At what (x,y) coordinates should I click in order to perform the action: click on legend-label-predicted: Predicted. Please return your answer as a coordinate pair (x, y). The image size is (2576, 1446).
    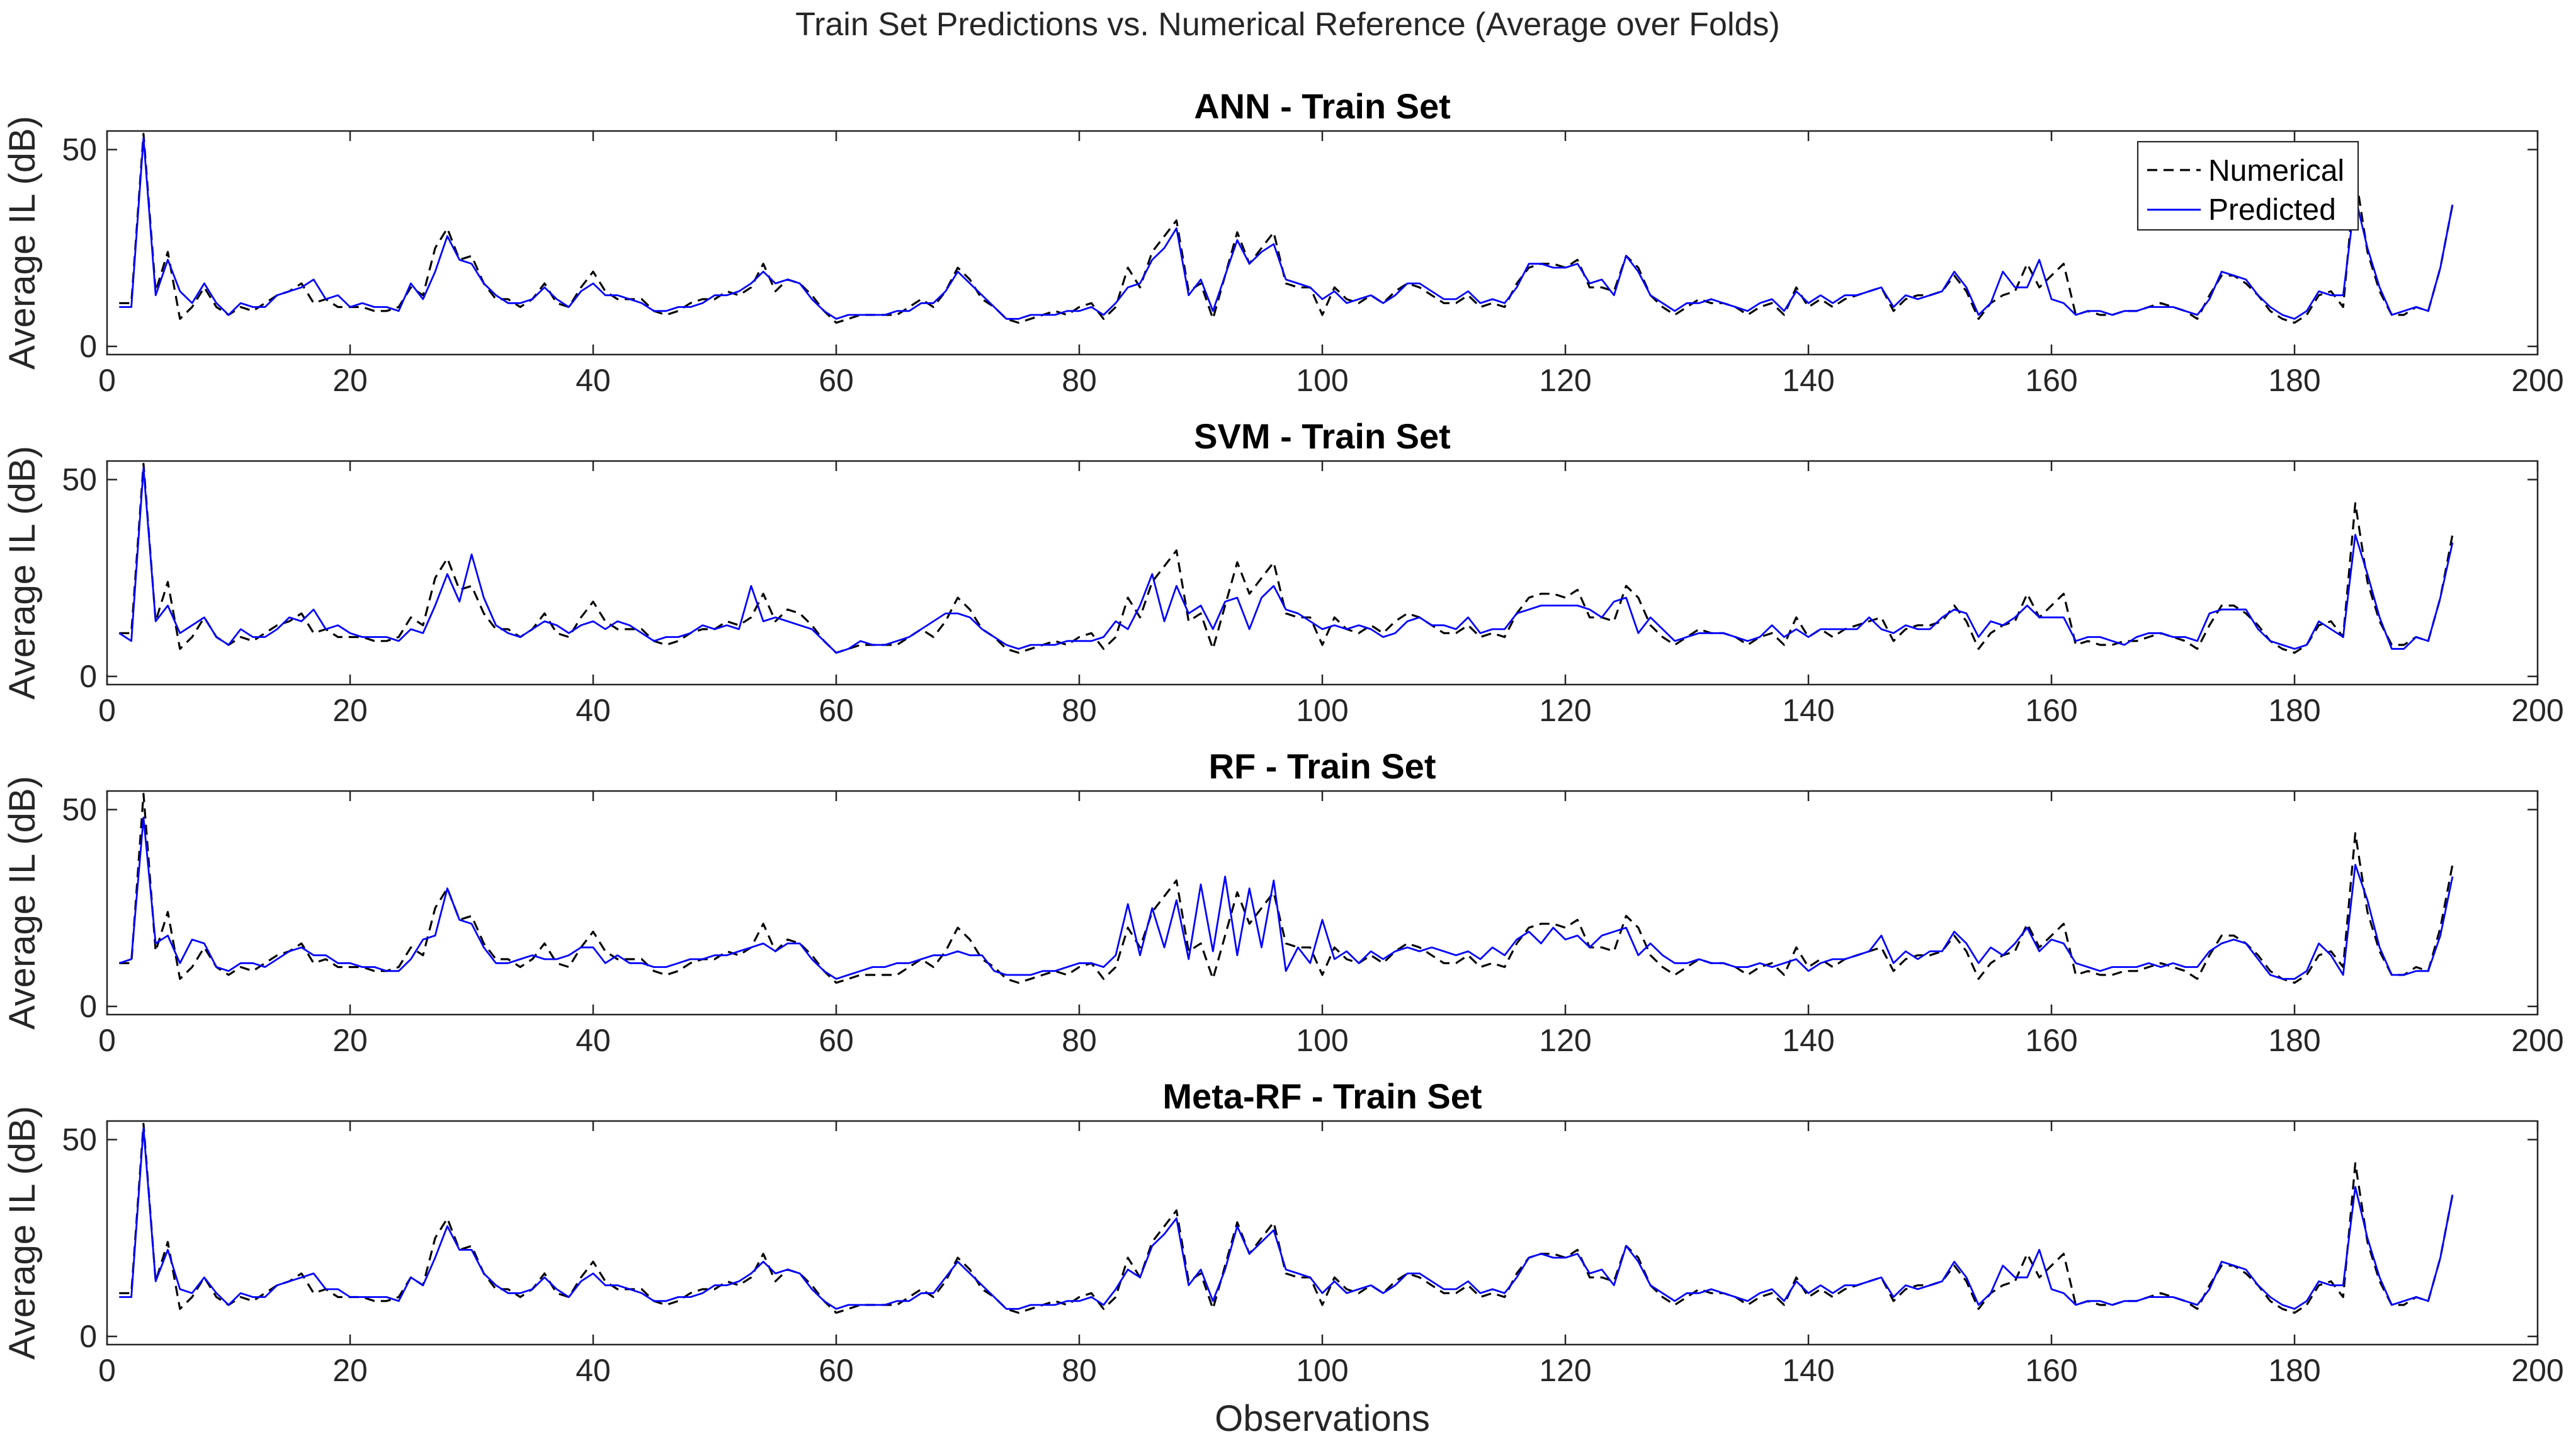
    Looking at the image, I should click on (2272, 210).